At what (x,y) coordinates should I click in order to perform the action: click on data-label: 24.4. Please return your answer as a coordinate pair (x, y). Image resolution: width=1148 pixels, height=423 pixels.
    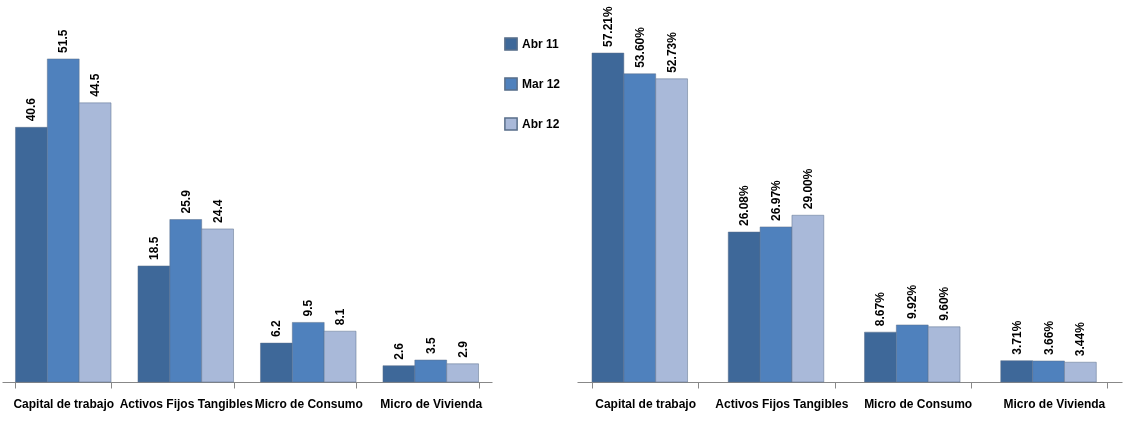
    Looking at the image, I should click on (217, 211).